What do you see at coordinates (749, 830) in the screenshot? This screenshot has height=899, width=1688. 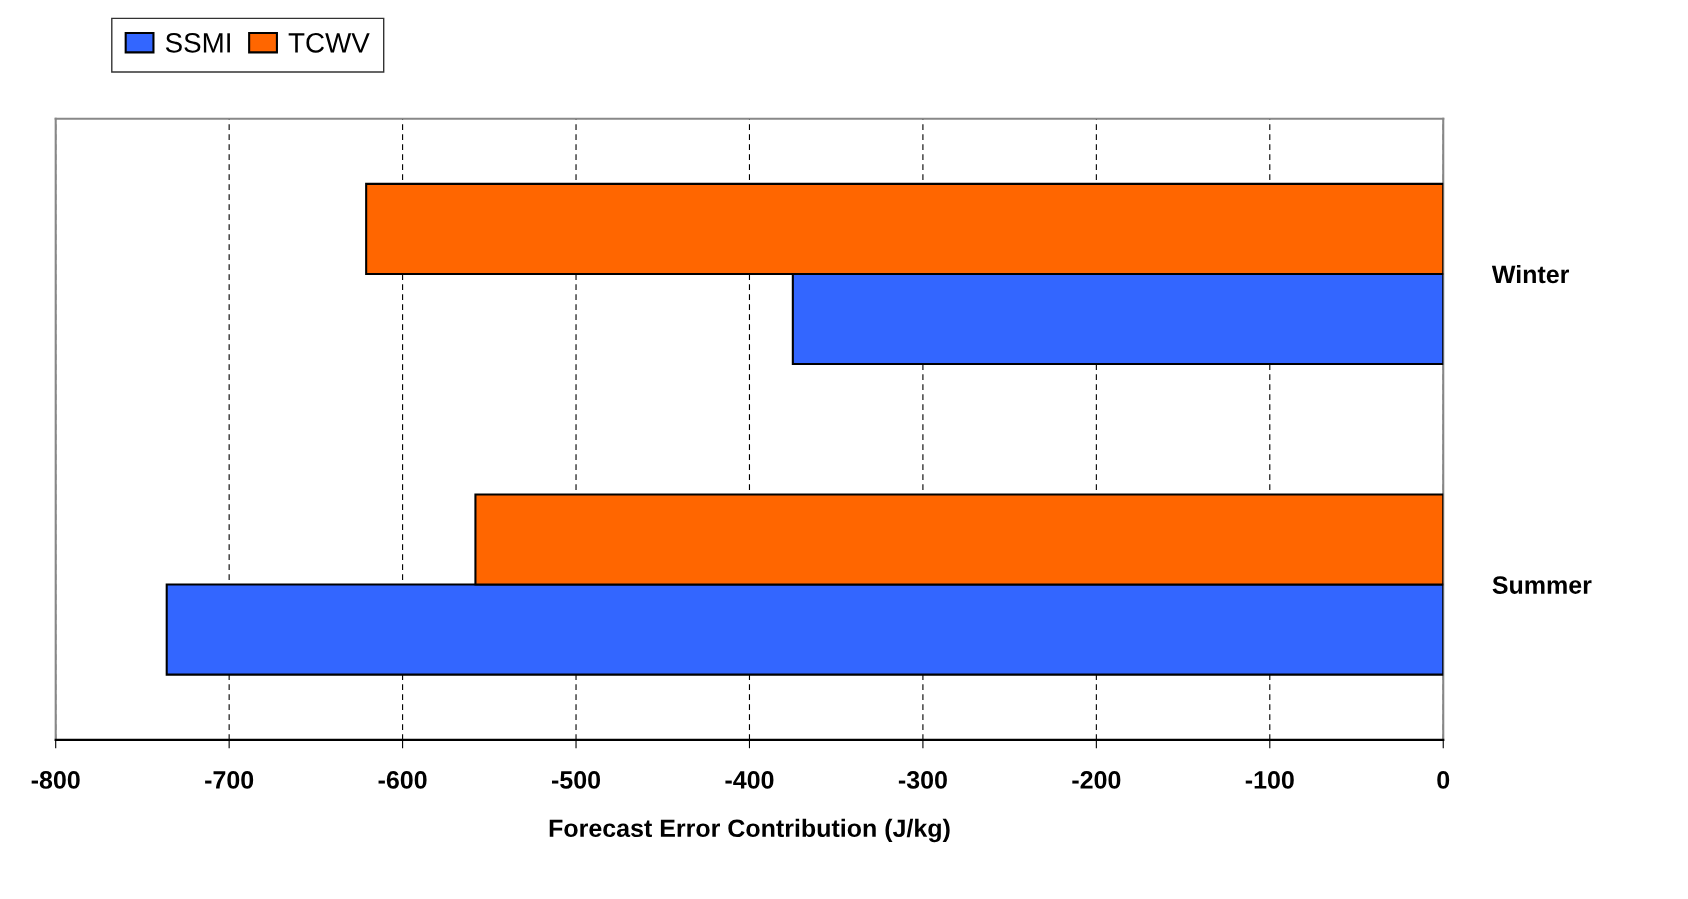 I see `x-axis-title: Forecast Error Contribution (J/kg)` at bounding box center [749, 830].